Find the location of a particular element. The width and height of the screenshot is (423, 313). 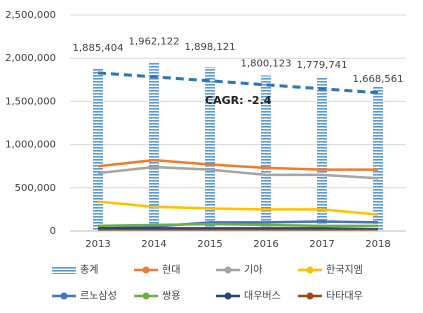

data-label: 1,800,123 is located at coordinates (266, 63).